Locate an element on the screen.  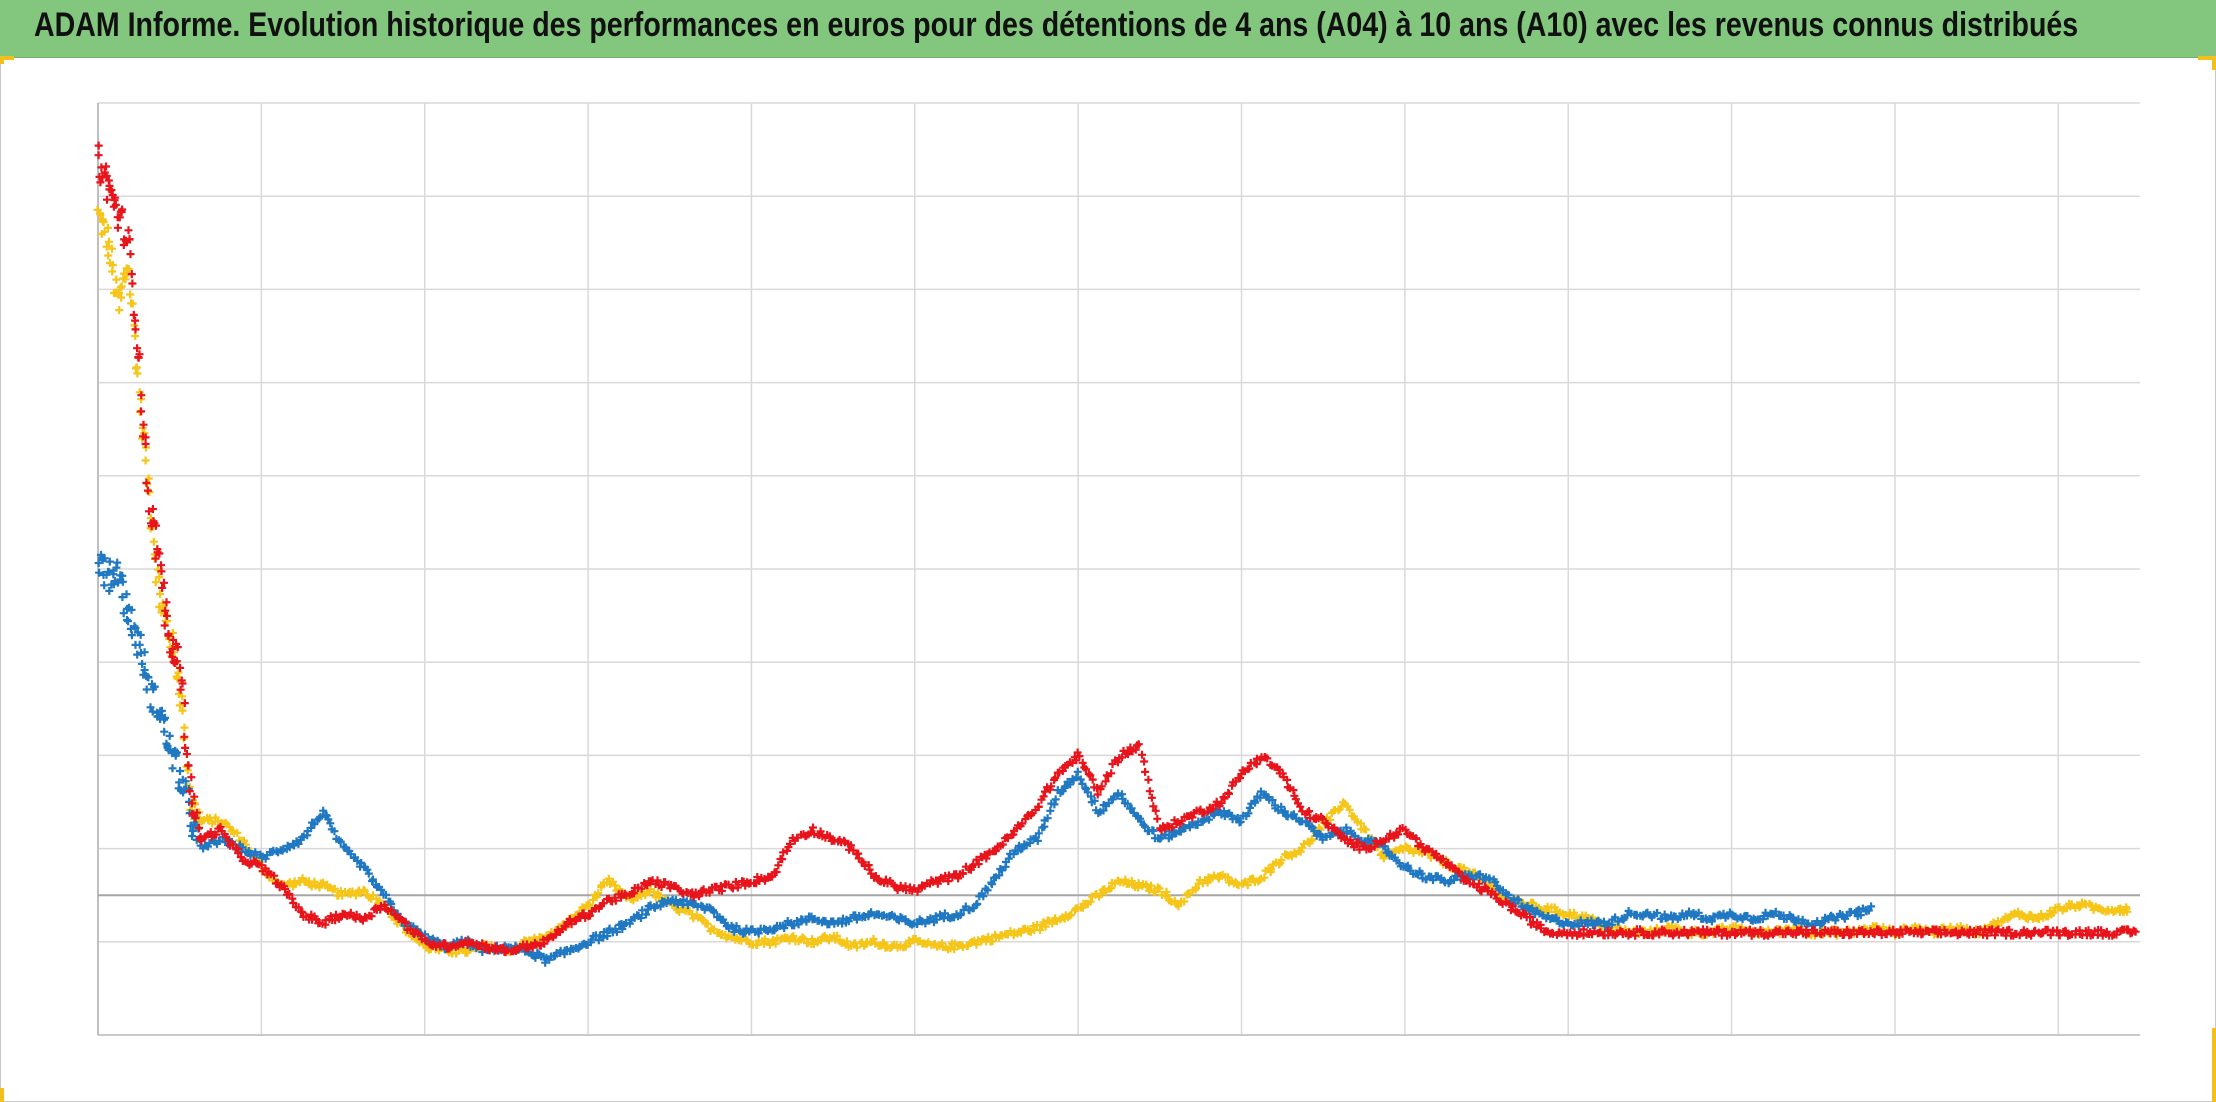
corner-mark-top-left is located at coordinates (7, 58).